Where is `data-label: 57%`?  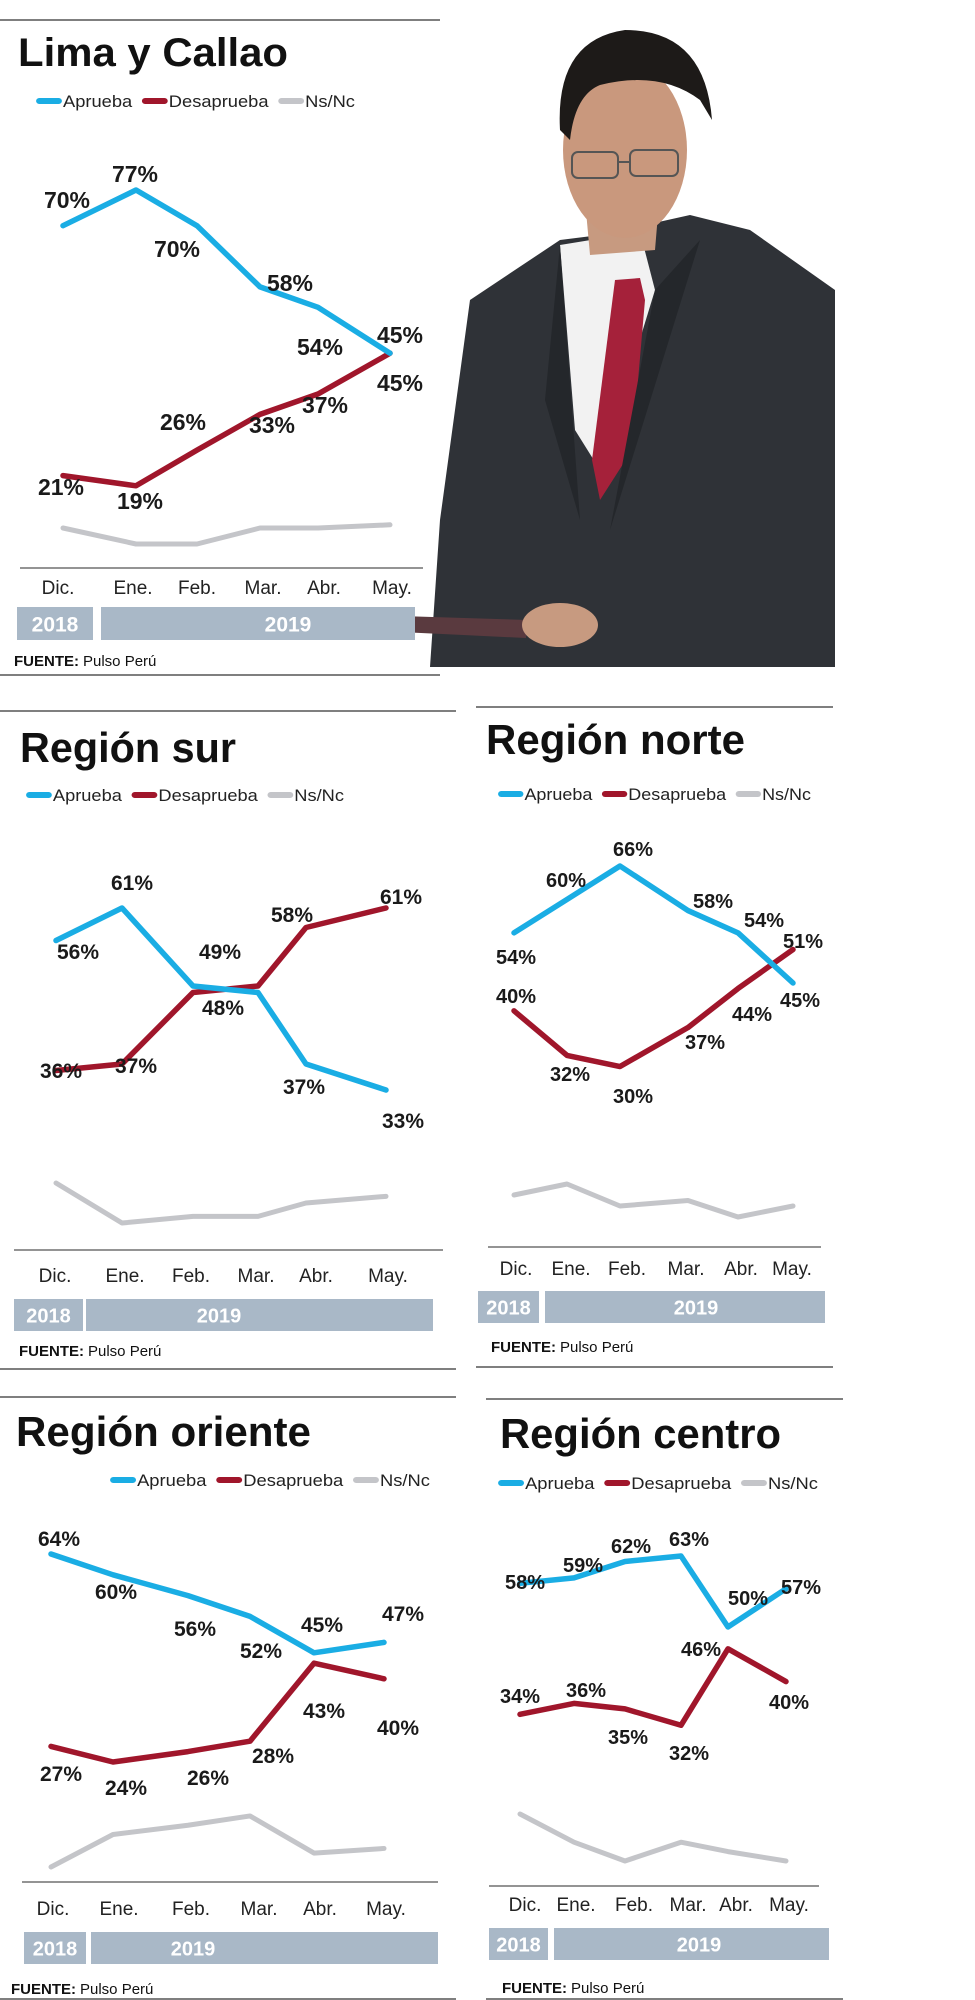 data-label: 57% is located at coordinates (801, 1588).